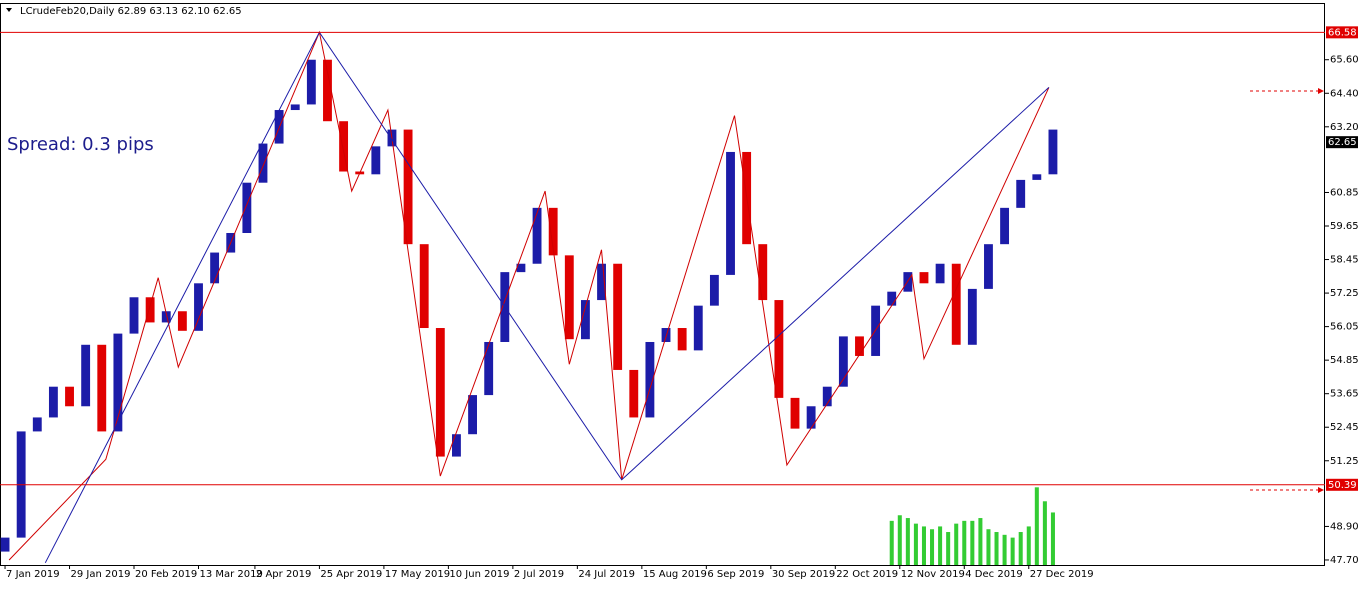 The width and height of the screenshot is (1358, 590). I want to click on y-tick-label: 65.60, so click(1344, 60).